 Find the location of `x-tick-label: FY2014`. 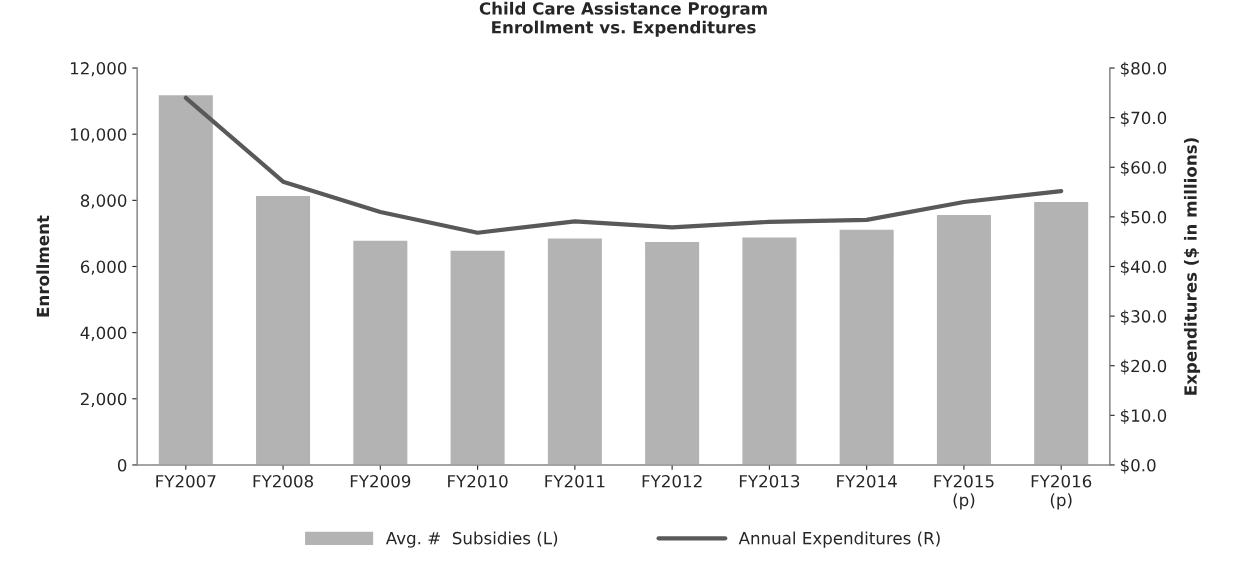

x-tick-label: FY2014 is located at coordinates (867, 481).